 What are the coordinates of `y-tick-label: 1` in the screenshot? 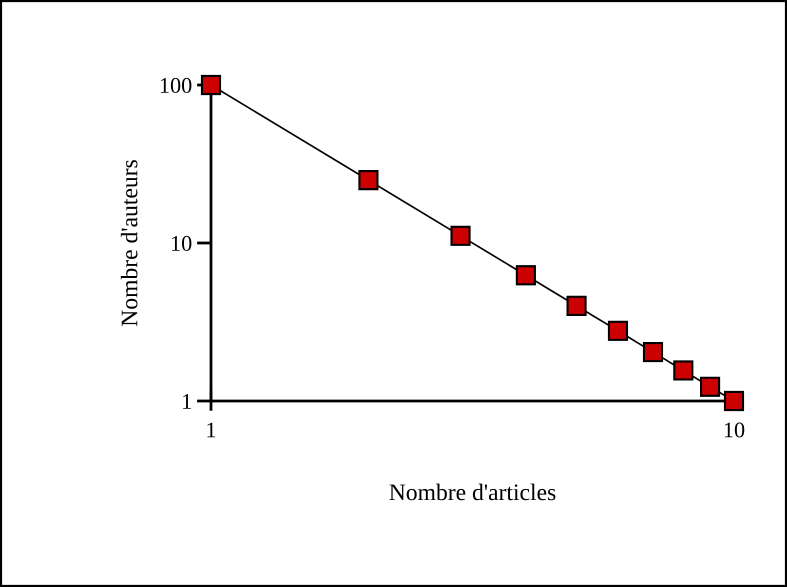 It's located at (187, 401).